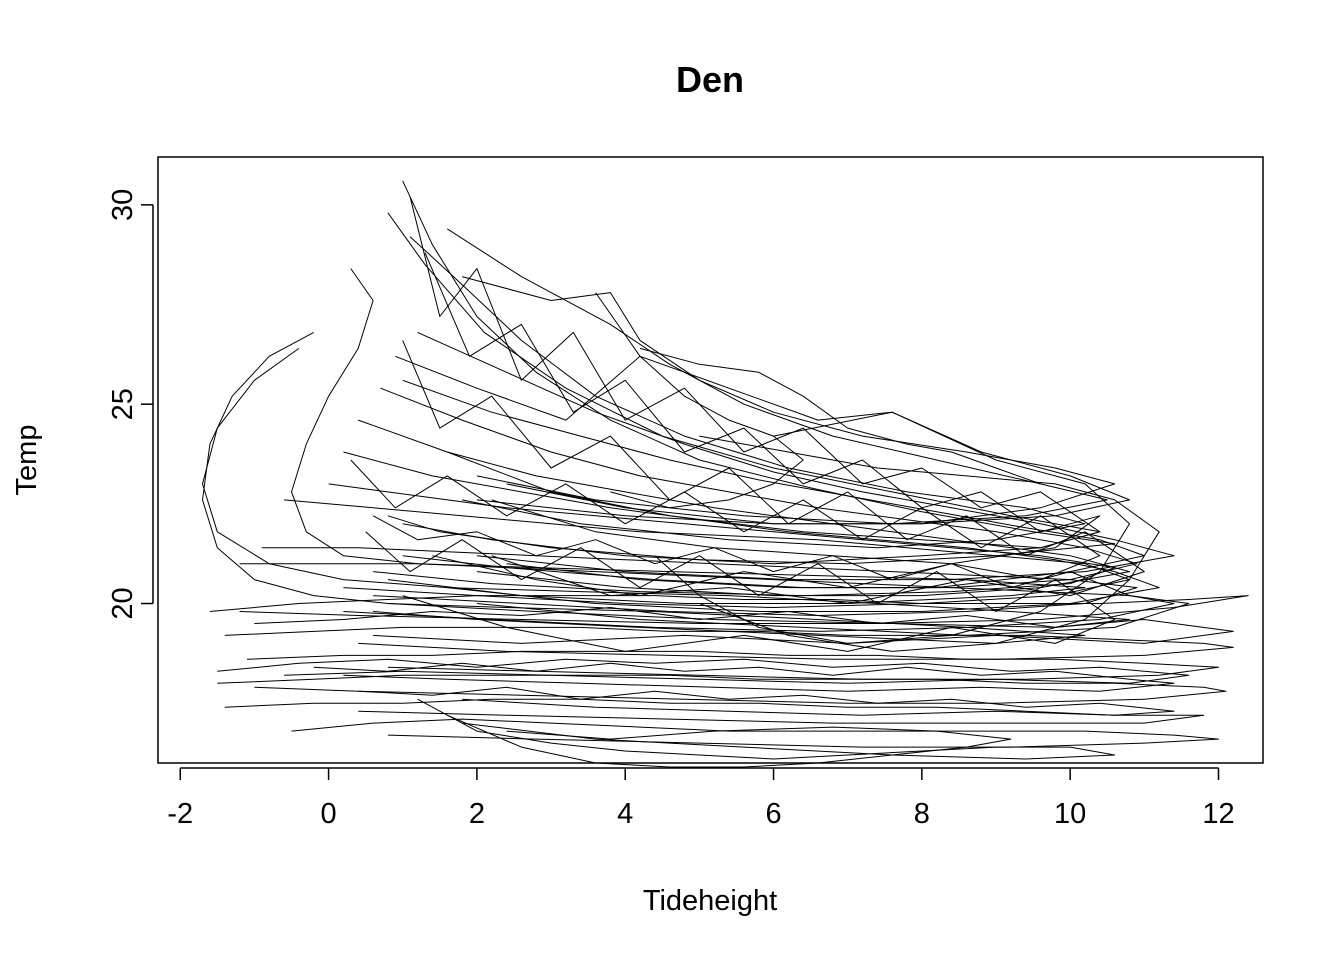 The image size is (1344, 960). What do you see at coordinates (710, 901) in the screenshot?
I see `x-axis-label: Tideheight` at bounding box center [710, 901].